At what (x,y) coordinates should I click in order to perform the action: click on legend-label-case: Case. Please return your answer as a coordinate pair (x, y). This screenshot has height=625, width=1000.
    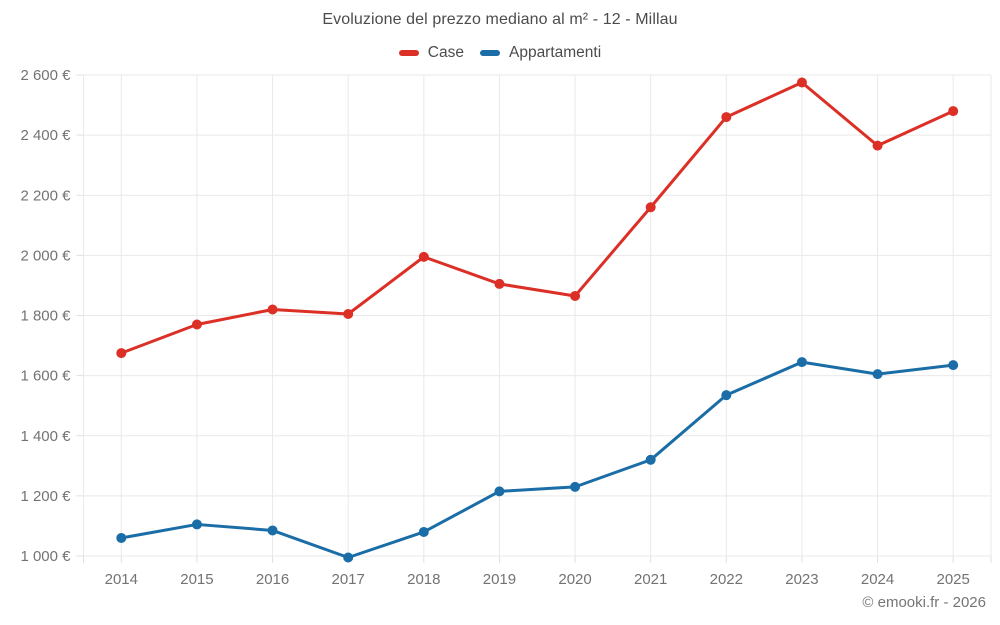
    Looking at the image, I should click on (445, 52).